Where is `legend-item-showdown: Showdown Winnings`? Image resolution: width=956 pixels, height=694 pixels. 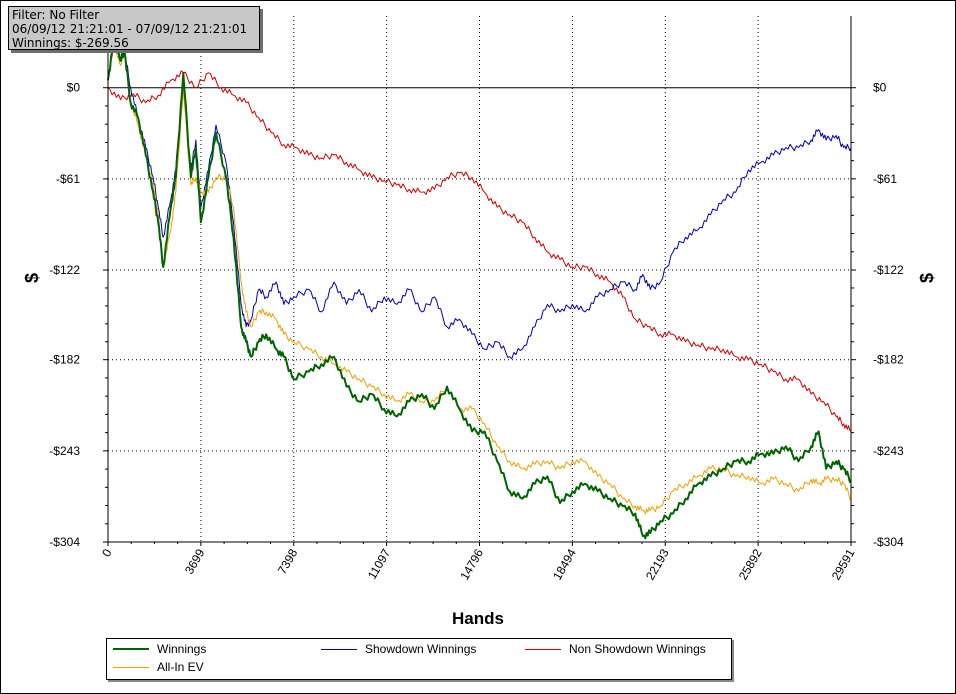 legend-item-showdown: Showdown Winnings is located at coordinates (398, 649).